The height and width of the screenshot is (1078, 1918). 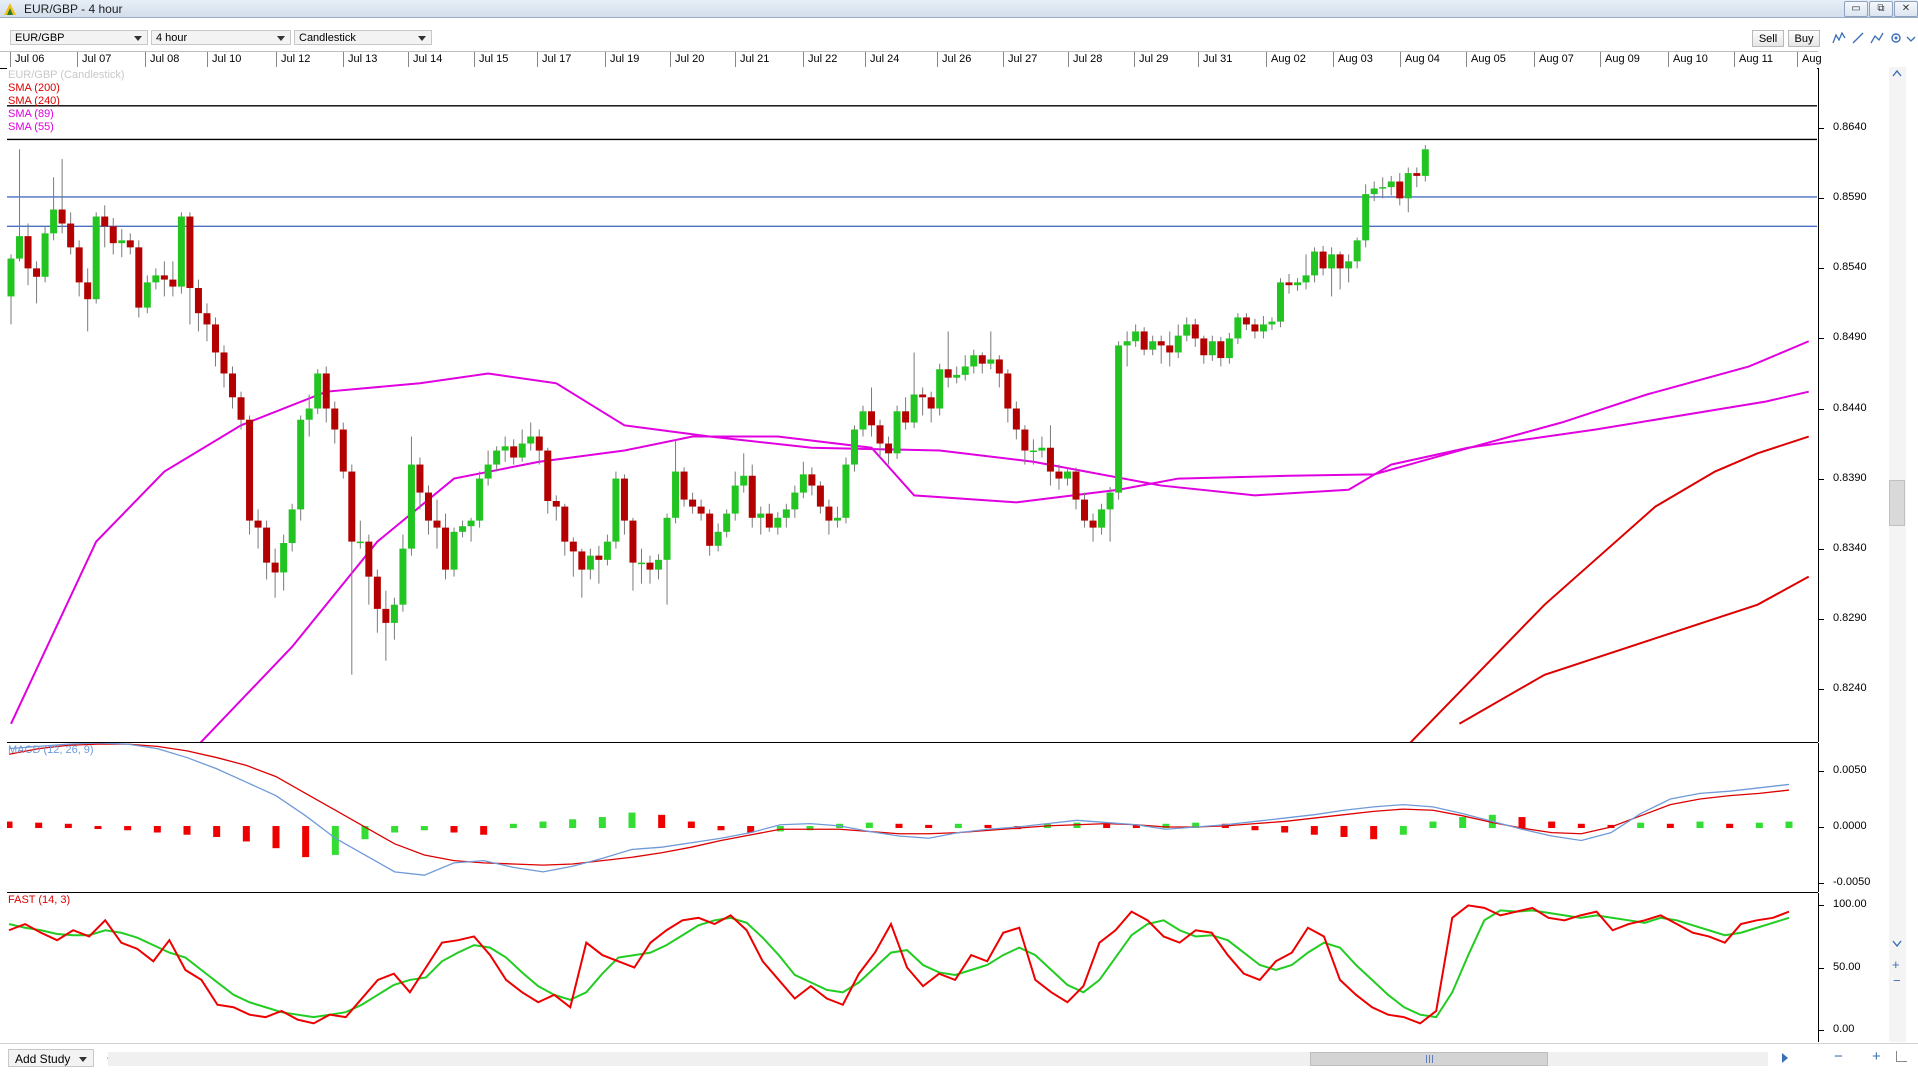 I want to click on interval-label: 4 hour, so click(x=172, y=38).